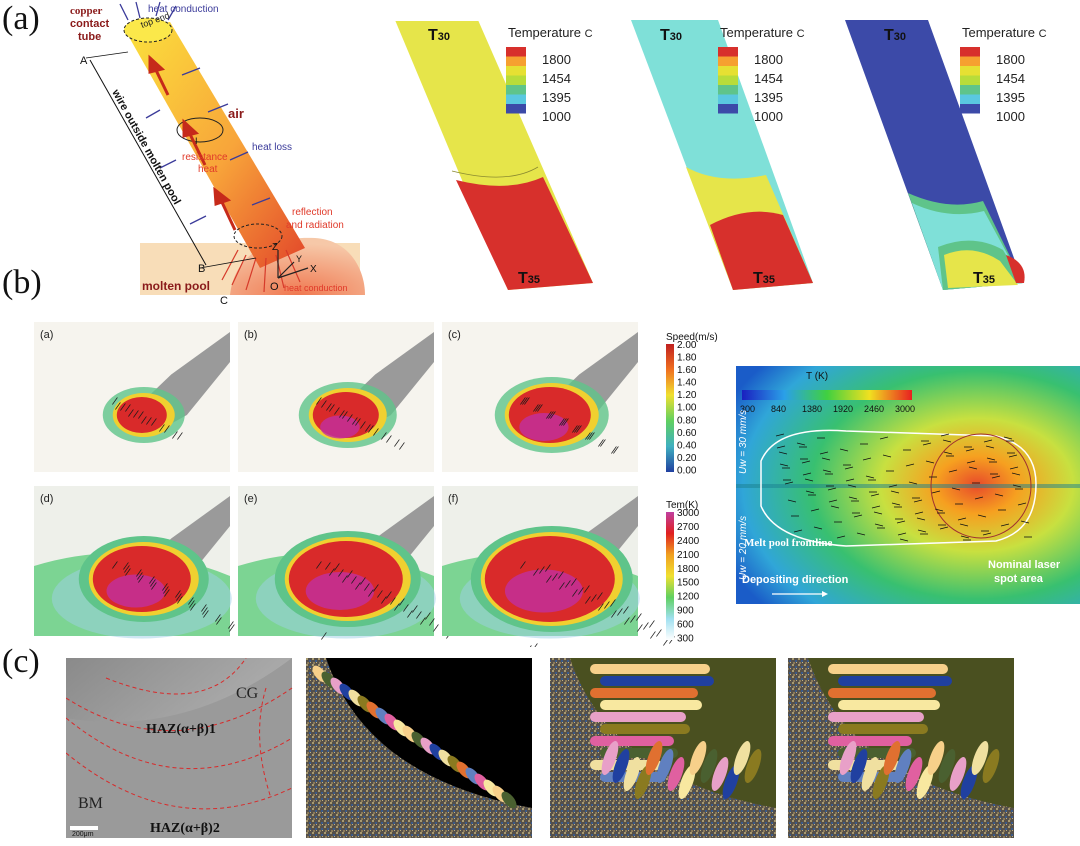 The height and width of the screenshot is (846, 1080). I want to click on wire-t30-case1, so click(493, 154).